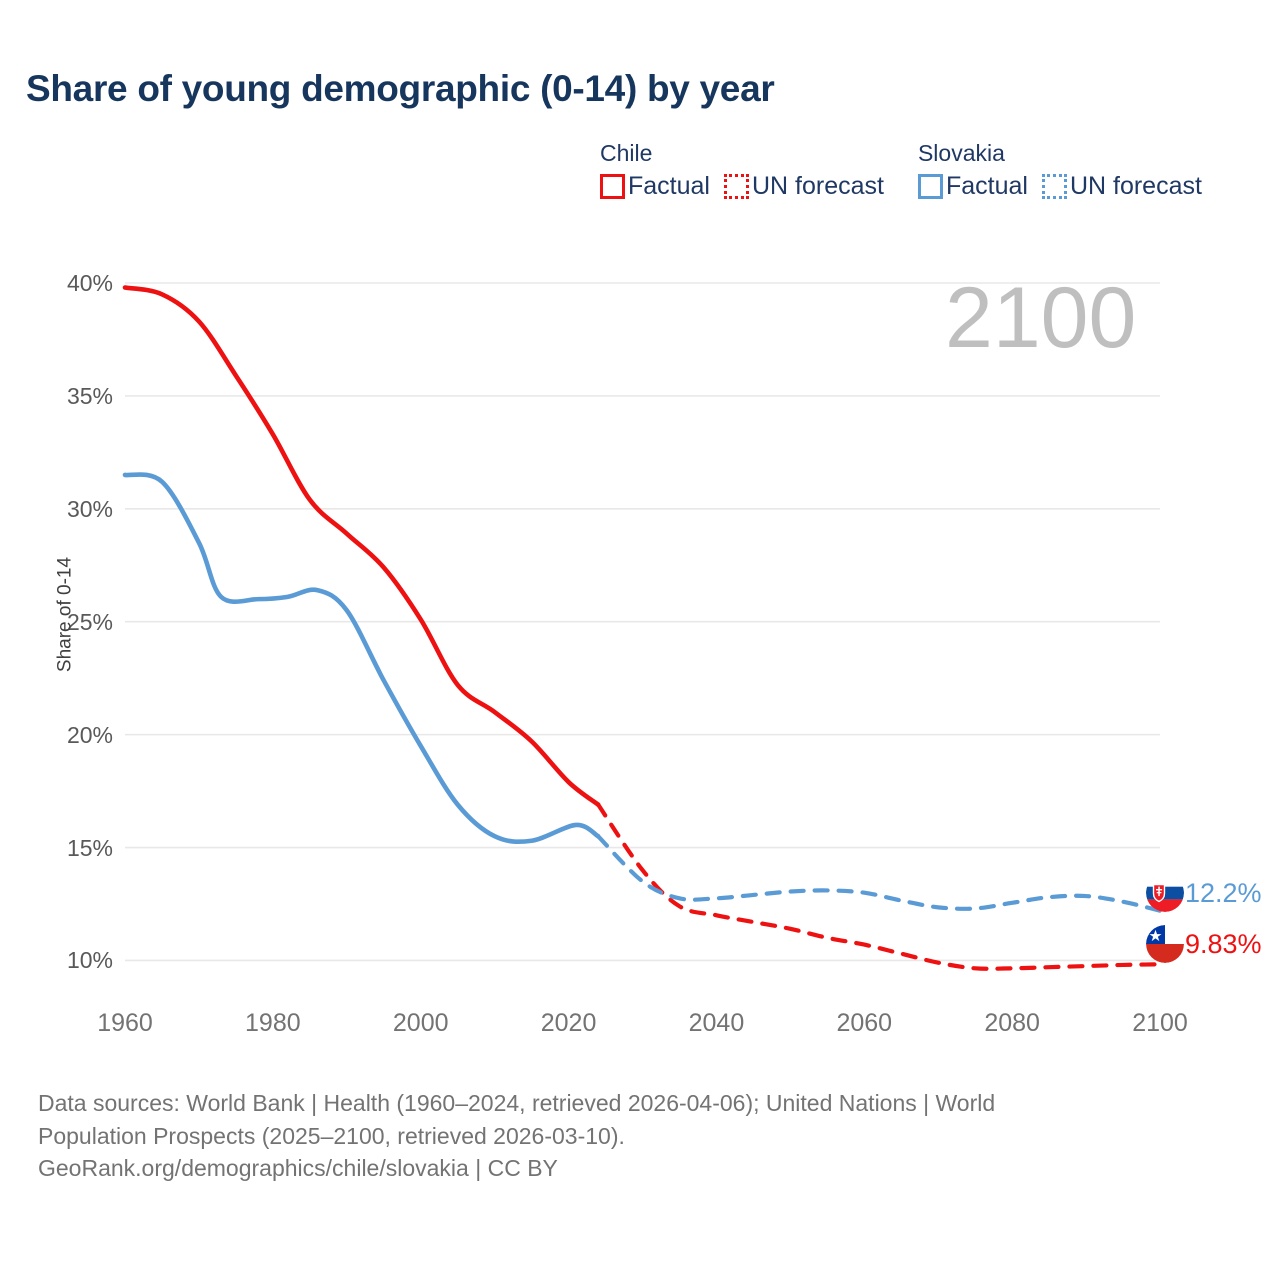 This screenshot has height=1280, width=1280. What do you see at coordinates (89, 734) in the screenshot?
I see `y-tick-label: 20%` at bounding box center [89, 734].